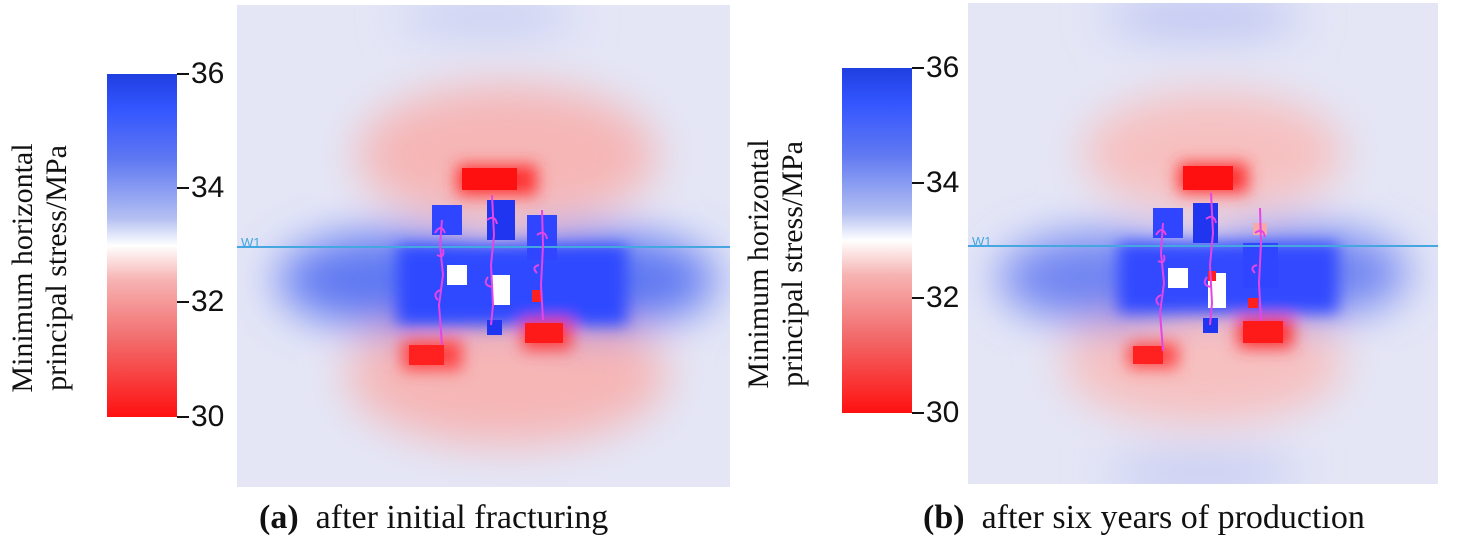 The width and height of the screenshot is (1467, 546). What do you see at coordinates (1210, 272) in the screenshot?
I see `fractures-b` at bounding box center [1210, 272].